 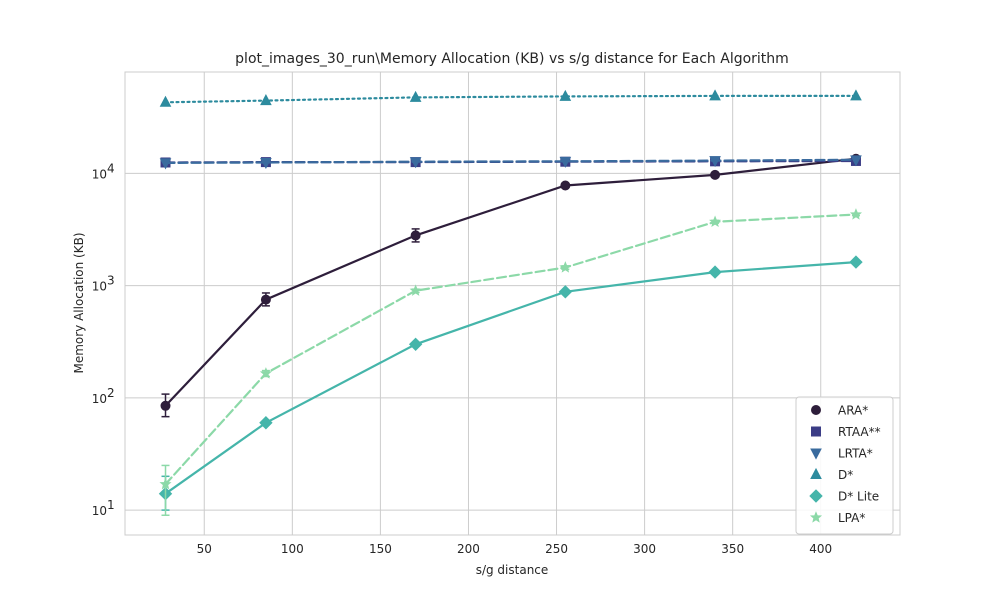 I want to click on series-d, so click(x=510, y=98).